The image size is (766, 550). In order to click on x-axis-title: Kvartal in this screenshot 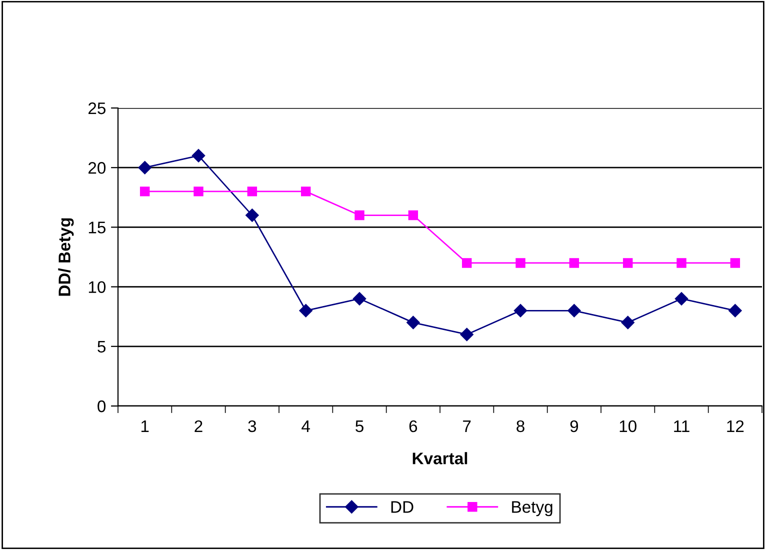, I will do `click(440, 458)`.